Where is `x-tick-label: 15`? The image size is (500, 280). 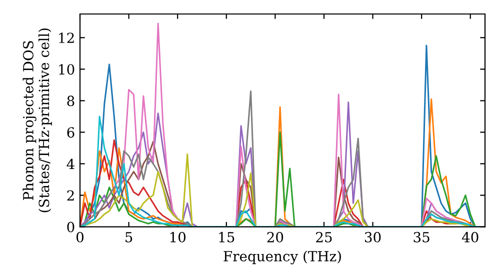
x-tick-label: 15 is located at coordinates (226, 237).